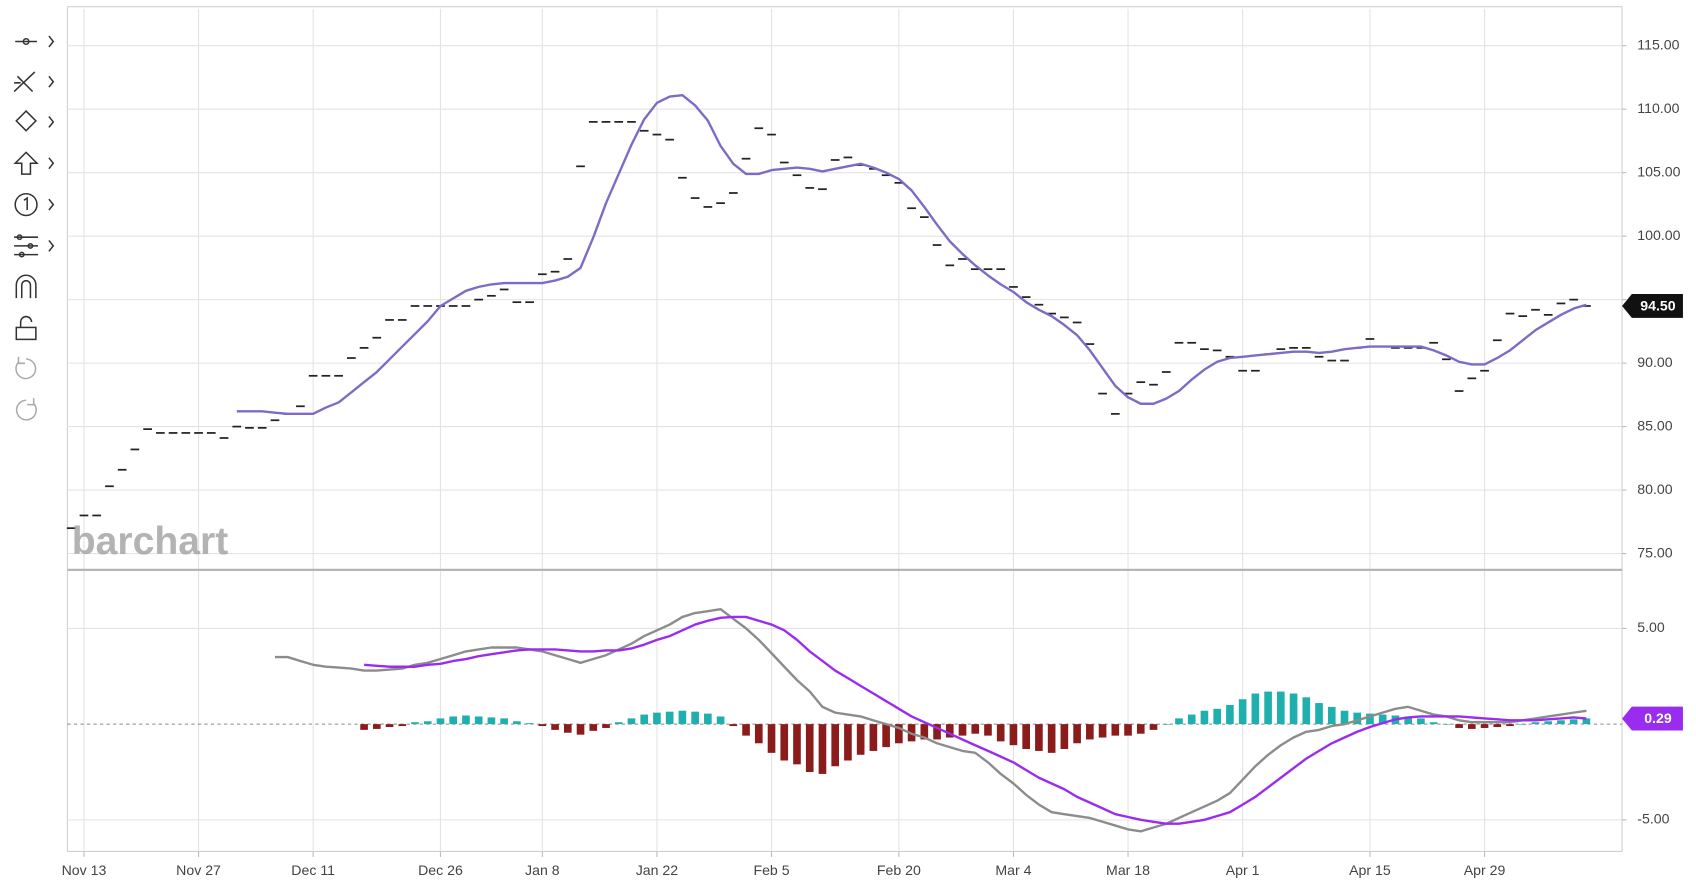 This screenshot has height=881, width=1696. What do you see at coordinates (34, 163) in the screenshot?
I see `tool-arrow` at bounding box center [34, 163].